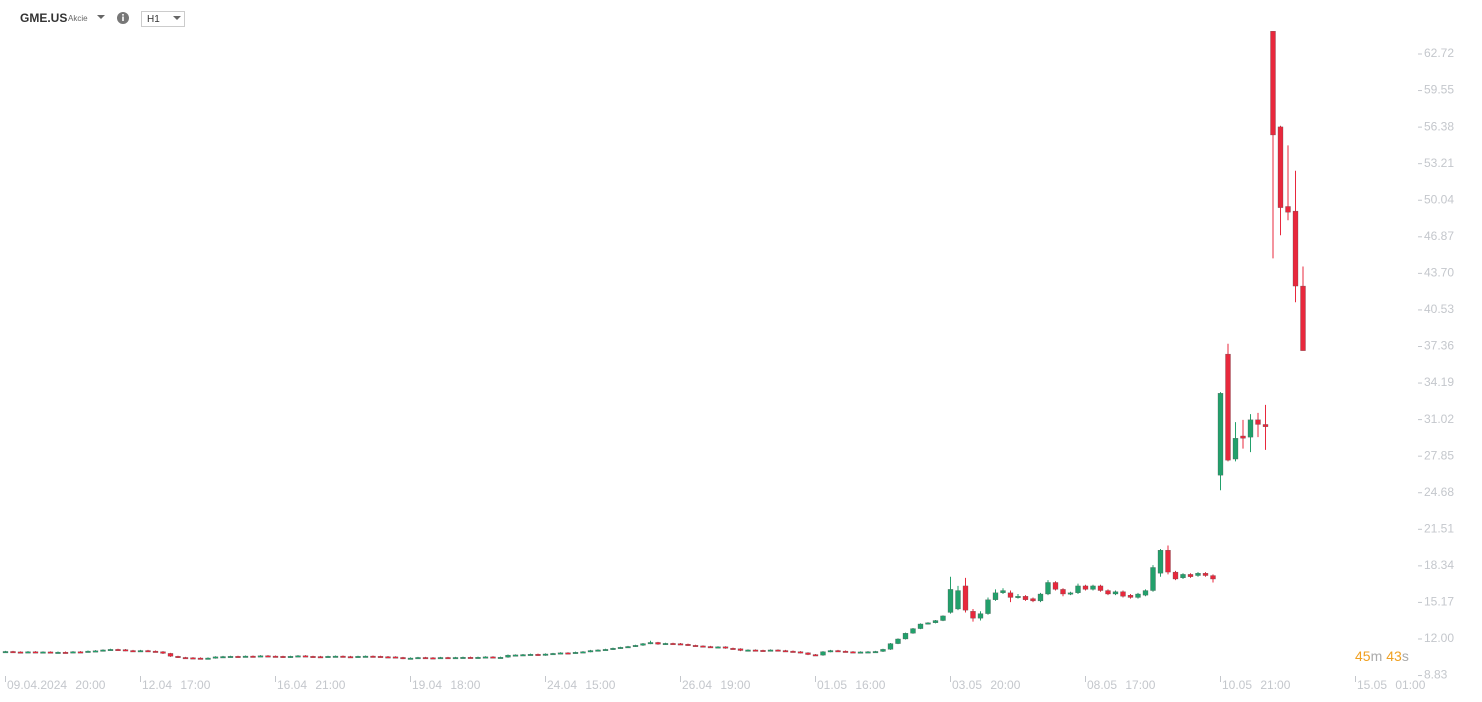 The width and height of the screenshot is (1482, 702). What do you see at coordinates (851, 685) in the screenshot?
I see `x-tick-label: 01.05 16:00` at bounding box center [851, 685].